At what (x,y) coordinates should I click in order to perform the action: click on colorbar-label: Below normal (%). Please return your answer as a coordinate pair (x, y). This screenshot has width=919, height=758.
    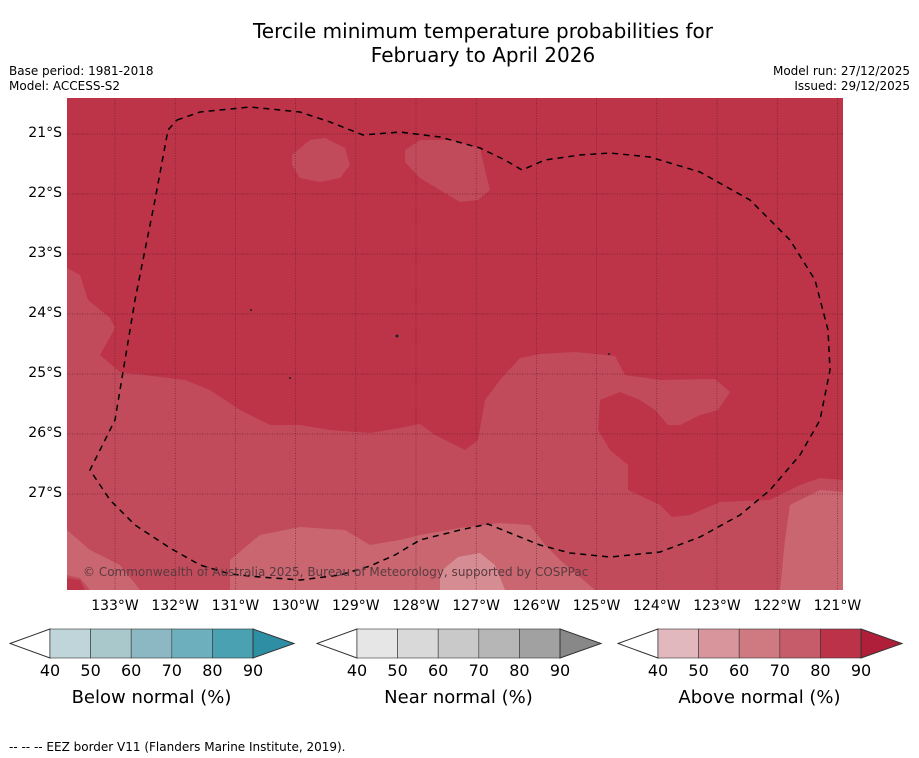
    Looking at the image, I should click on (151, 697).